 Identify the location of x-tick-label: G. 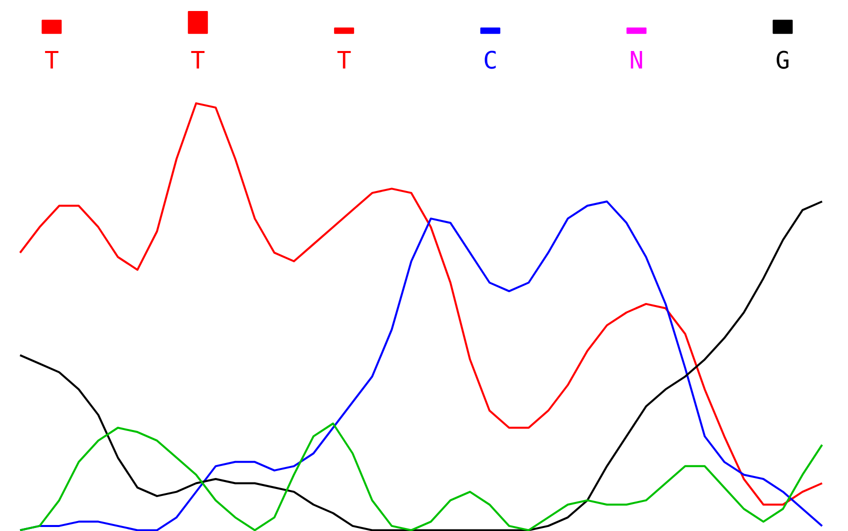
(782, 60).